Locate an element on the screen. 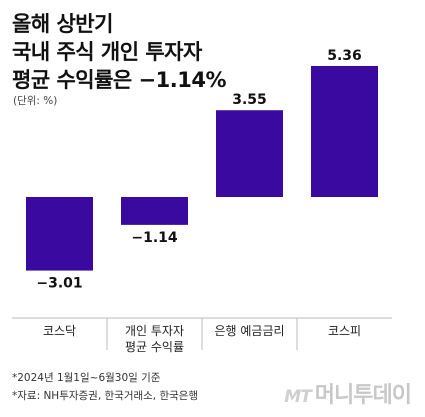 The height and width of the screenshot is (417, 425). category-label-1-line-1: 평균 수익률 is located at coordinates (154, 347).